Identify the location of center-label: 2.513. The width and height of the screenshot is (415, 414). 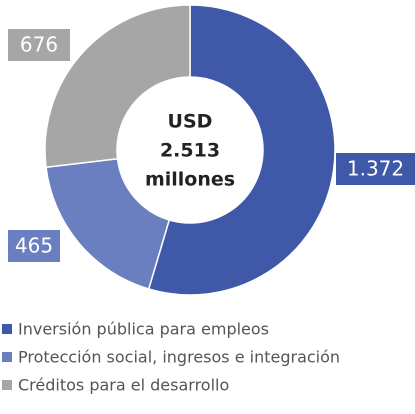
(190, 151).